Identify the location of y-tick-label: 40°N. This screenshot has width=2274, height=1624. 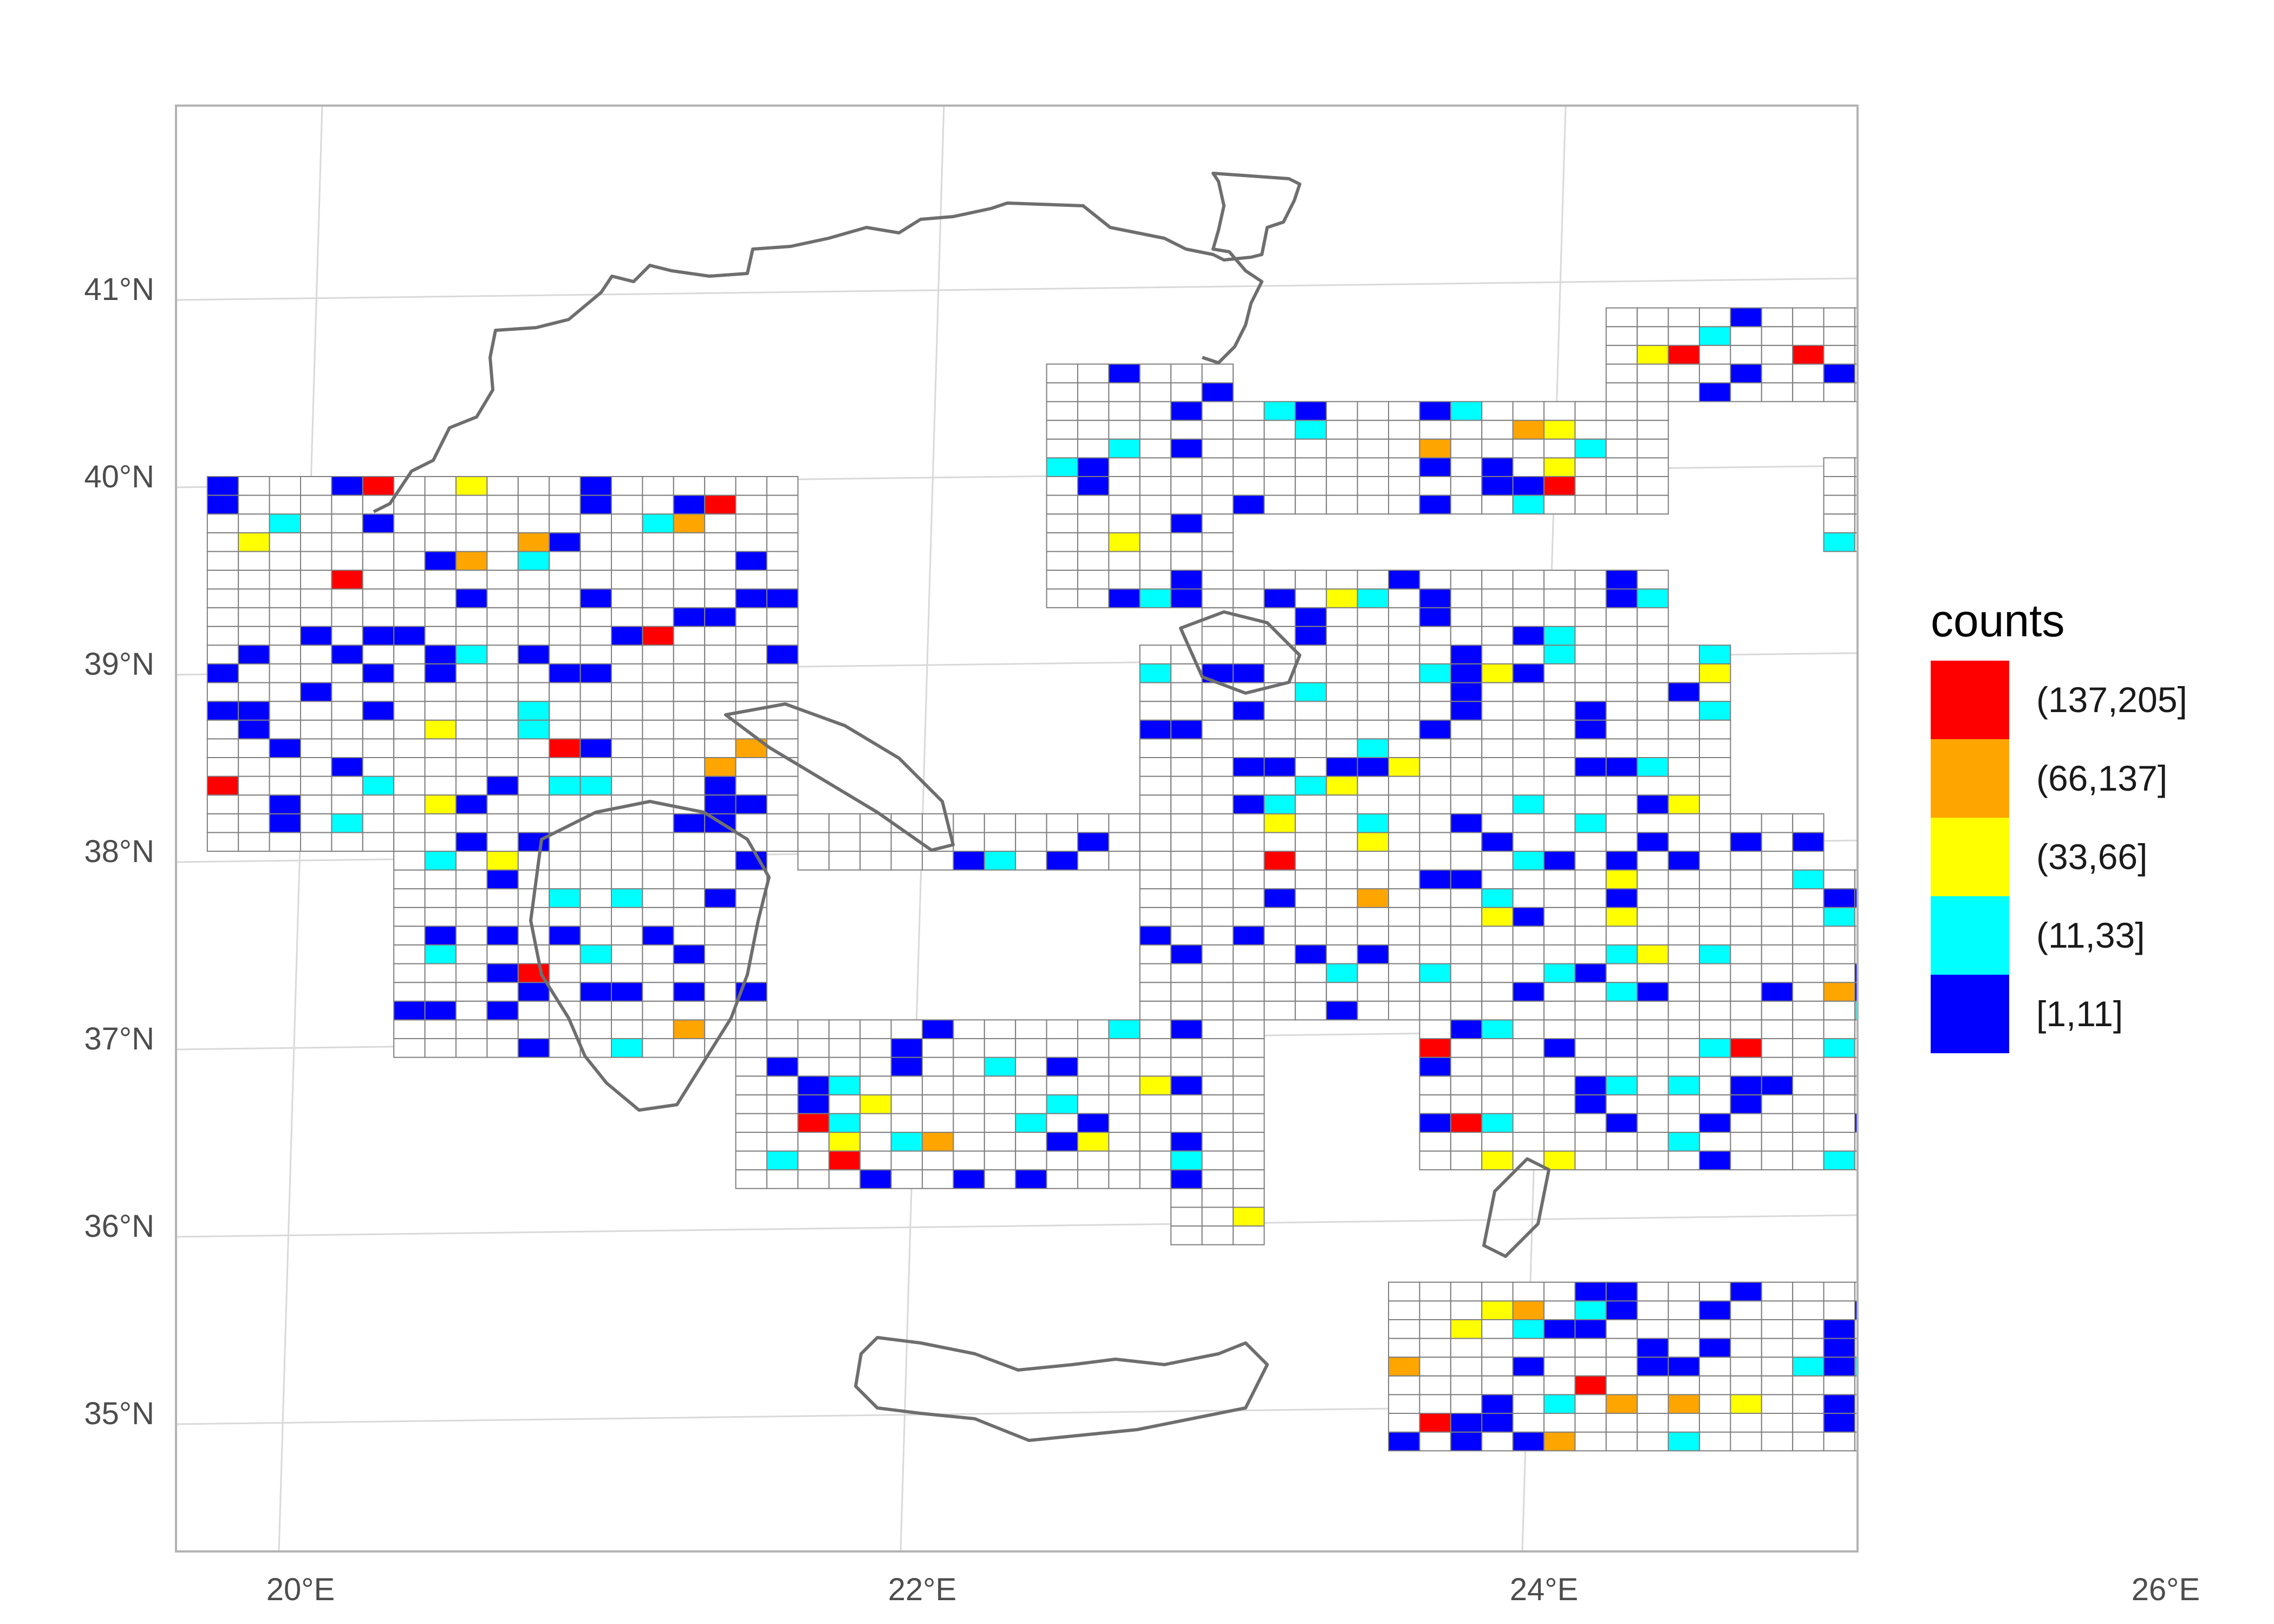
(119, 476).